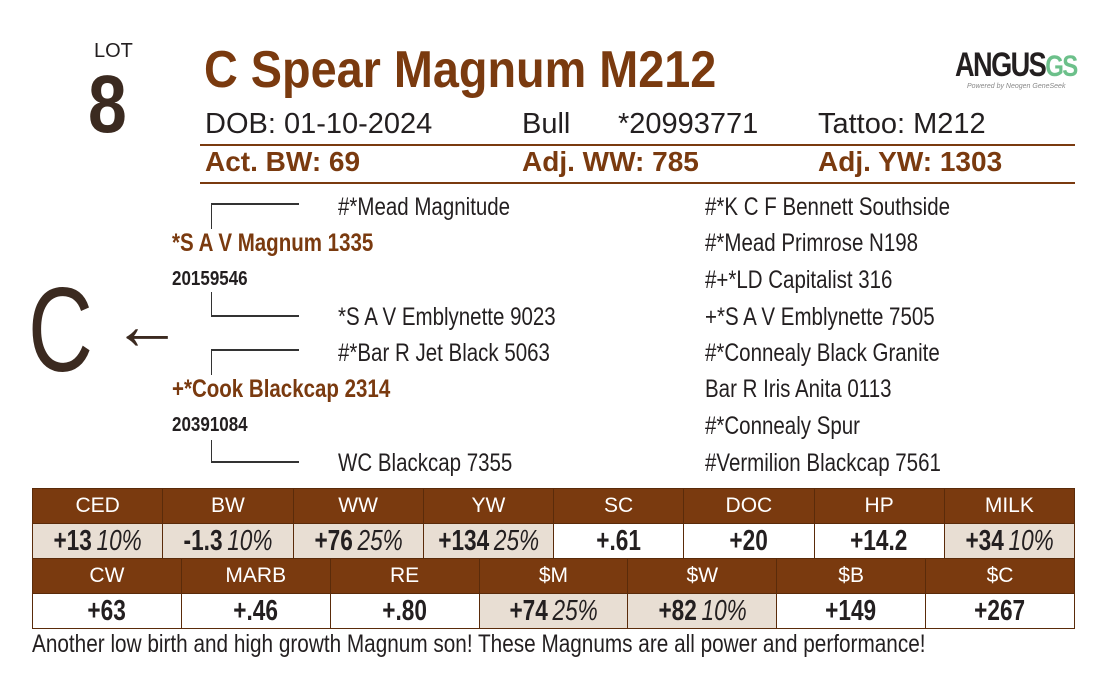  What do you see at coordinates (1016, 86) in the screenshot?
I see `logo-tagline: Powered by Neogen GeneSeek` at bounding box center [1016, 86].